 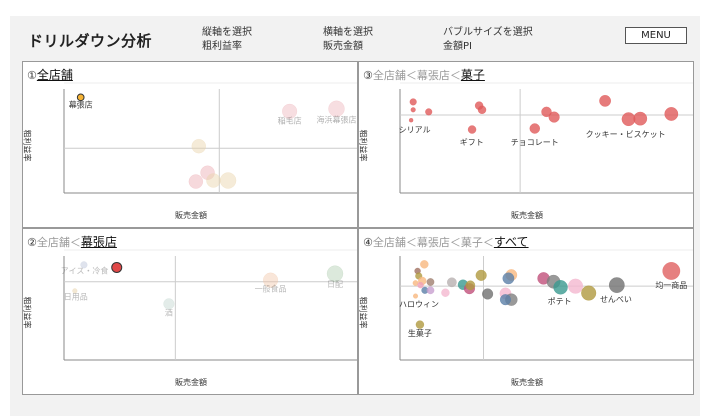 I want to click on bubble-label: アイス・冷食, so click(x=85, y=271).